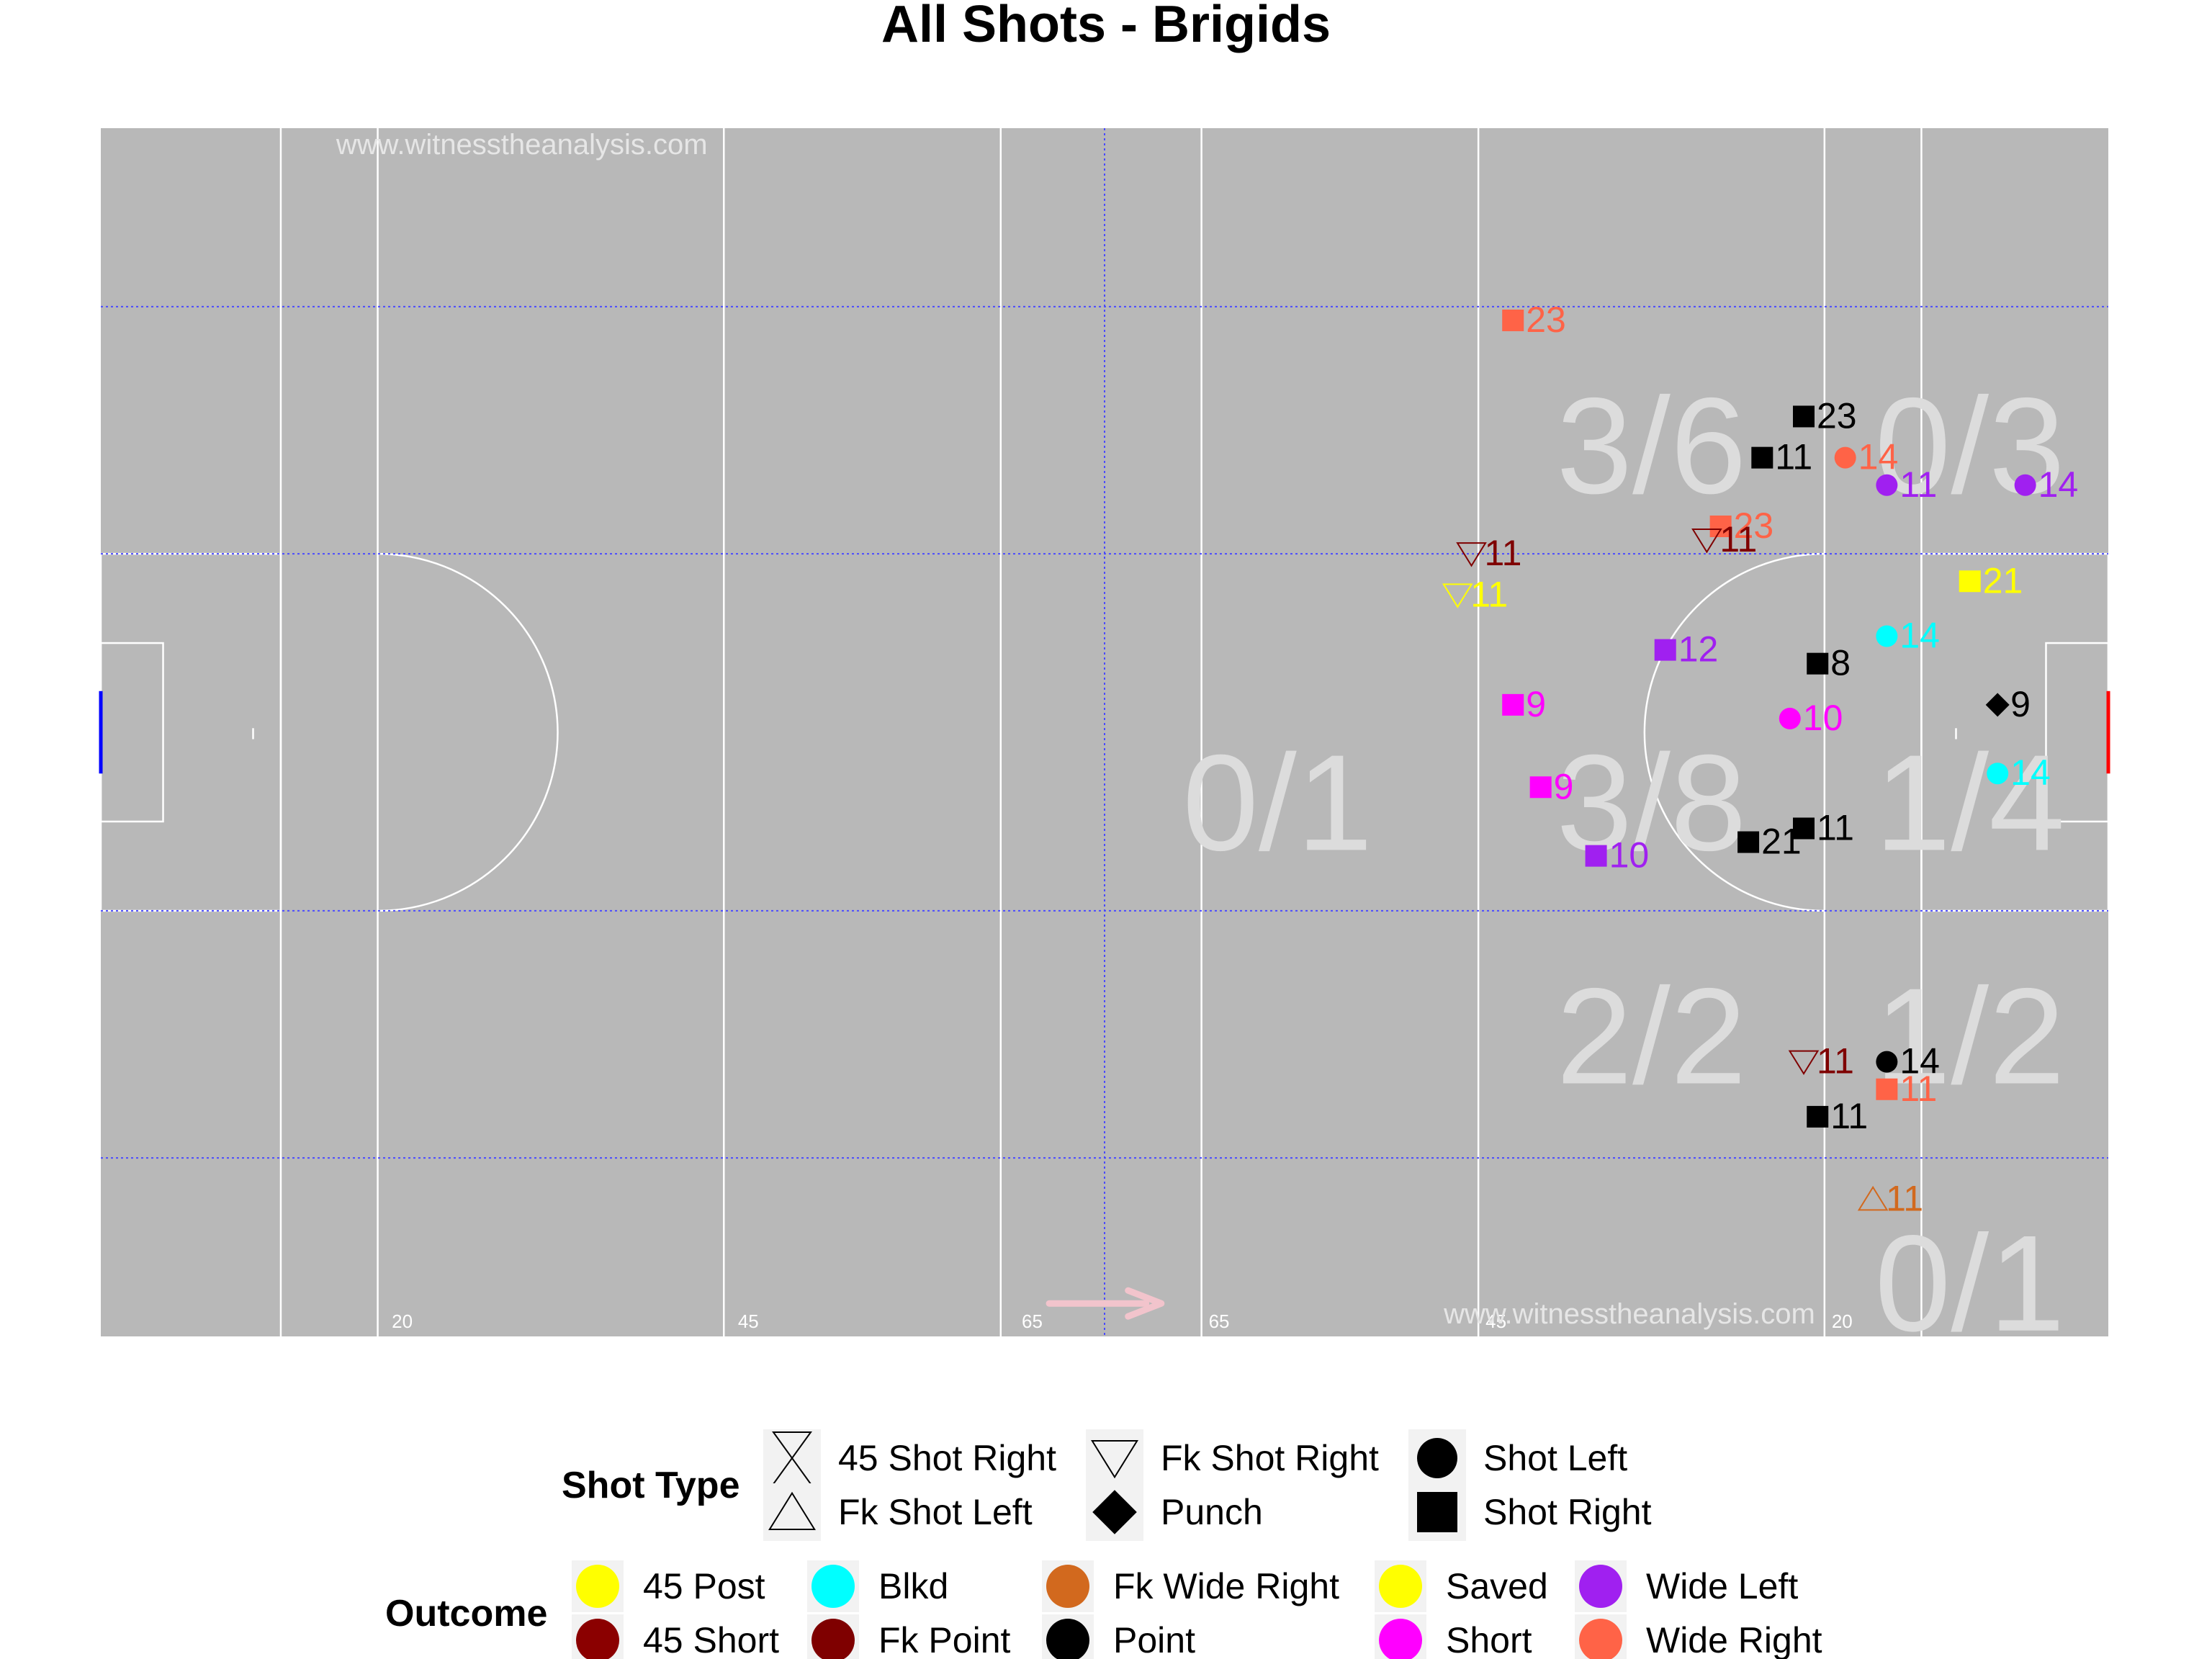  I want to click on legend-item-outcome: Saved, so click(1462, 1586).